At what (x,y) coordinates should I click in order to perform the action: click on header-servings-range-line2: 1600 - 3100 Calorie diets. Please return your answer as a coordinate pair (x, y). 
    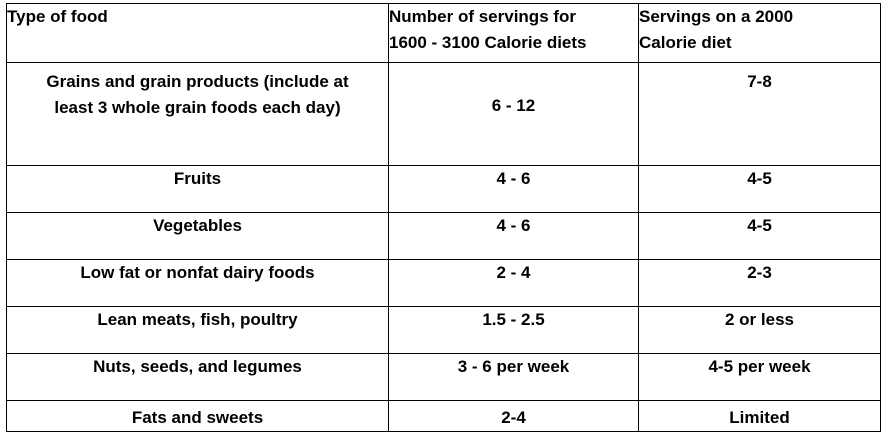
    Looking at the image, I should click on (488, 42).